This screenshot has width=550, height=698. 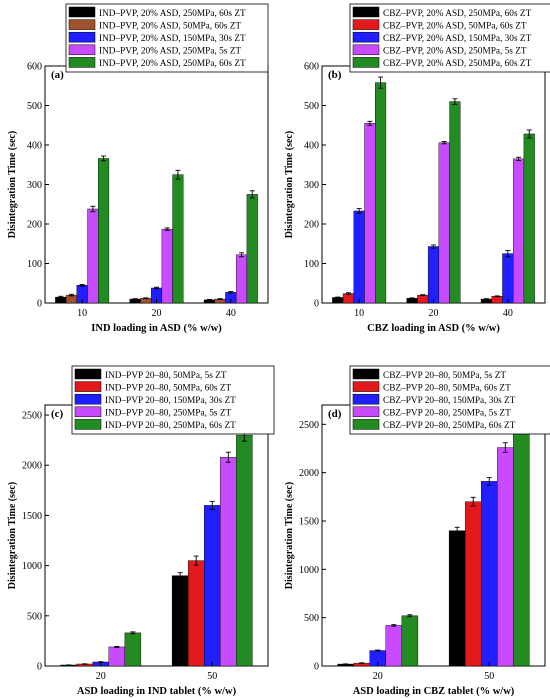 What do you see at coordinates (212, 586) in the screenshot?
I see `bar-c-s2-c1` at bounding box center [212, 586].